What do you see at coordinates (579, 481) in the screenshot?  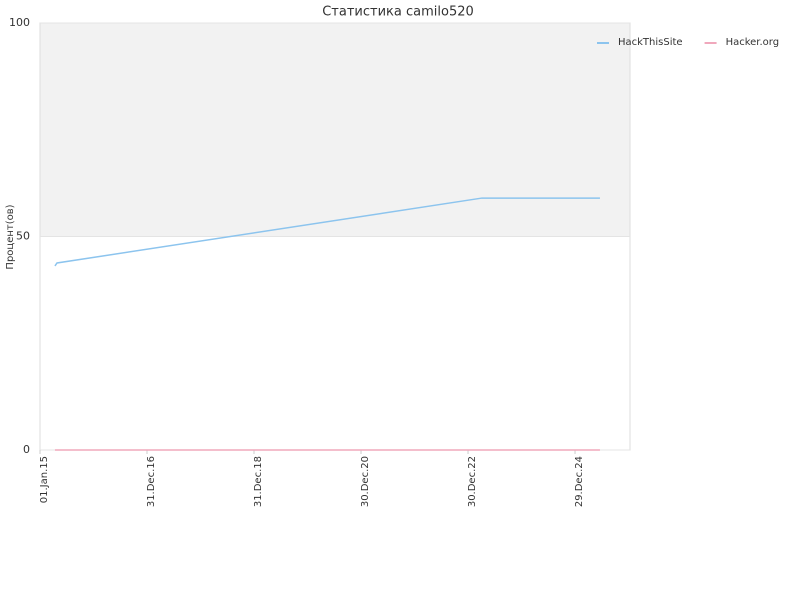 I see `x-tick-label: 29.Dec.24` at bounding box center [579, 481].